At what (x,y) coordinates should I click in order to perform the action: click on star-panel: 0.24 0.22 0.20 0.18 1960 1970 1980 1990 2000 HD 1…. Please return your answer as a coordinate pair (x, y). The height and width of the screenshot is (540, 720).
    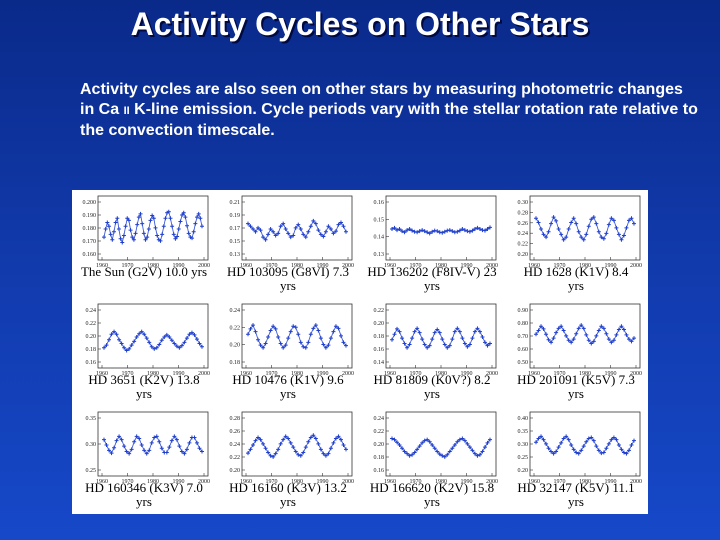
    Looking at the image, I should click on (288, 352).